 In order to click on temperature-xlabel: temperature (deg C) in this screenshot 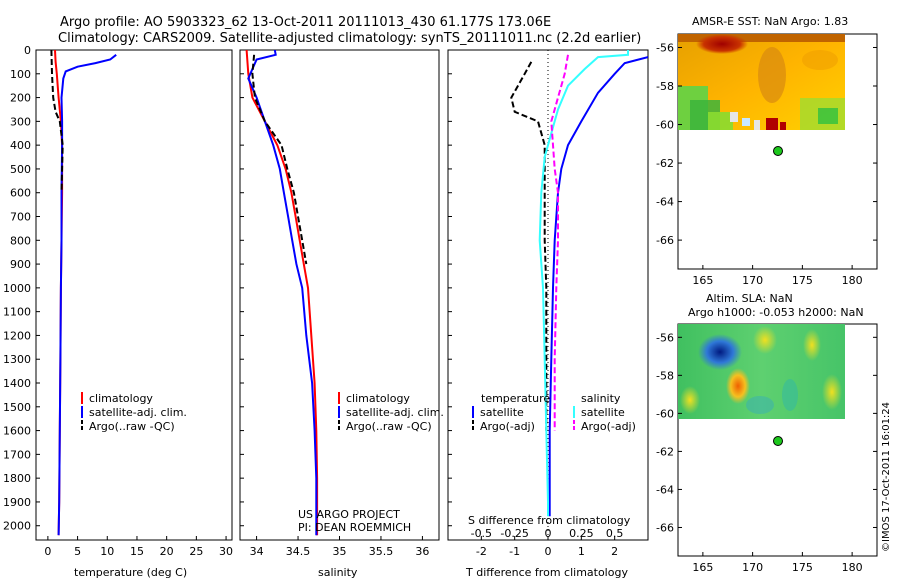, I will do `click(130, 572)`.